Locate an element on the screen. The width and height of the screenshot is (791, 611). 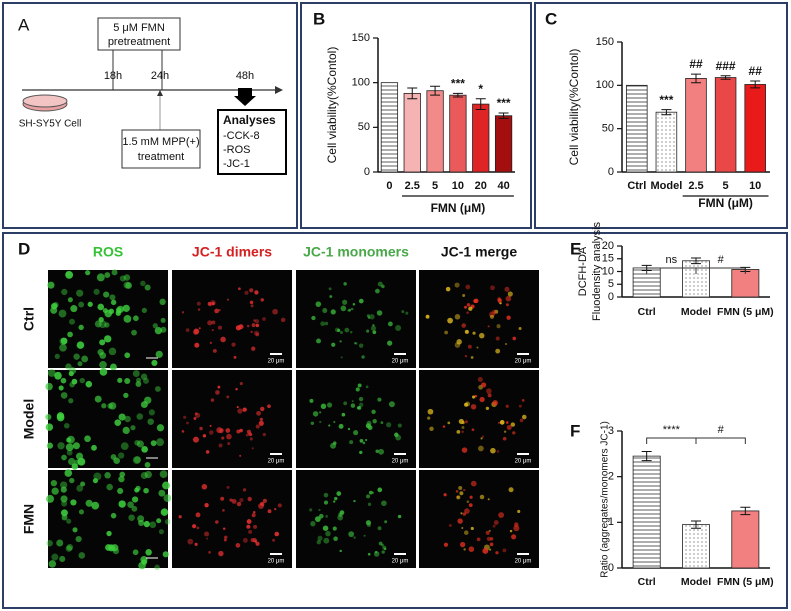
scale-bar-label: 20 μm is located at coordinates (276, 462).